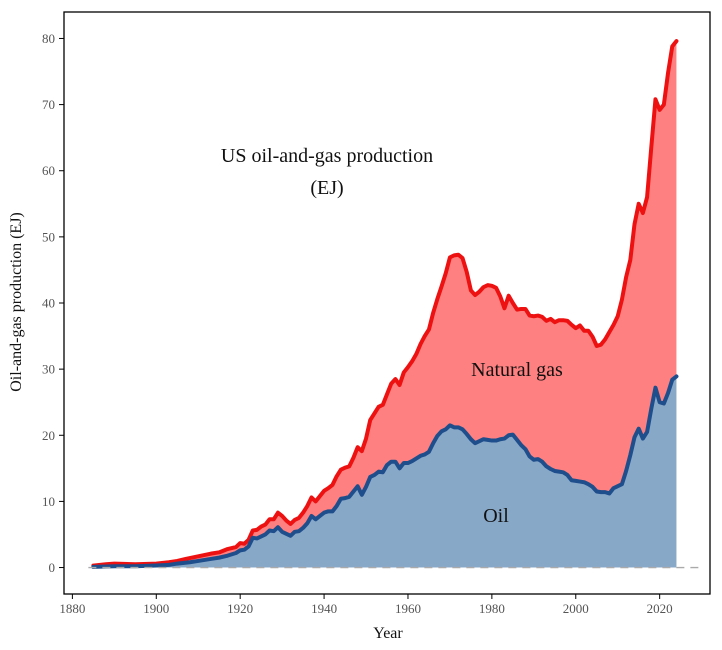  I want to click on oil-label: Oil, so click(496, 516).